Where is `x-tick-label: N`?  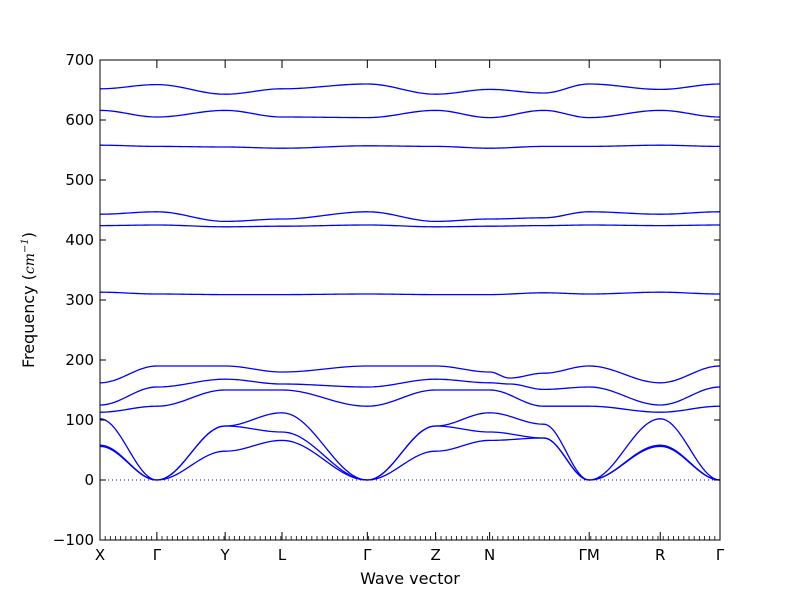
x-tick-label: N is located at coordinates (489, 555).